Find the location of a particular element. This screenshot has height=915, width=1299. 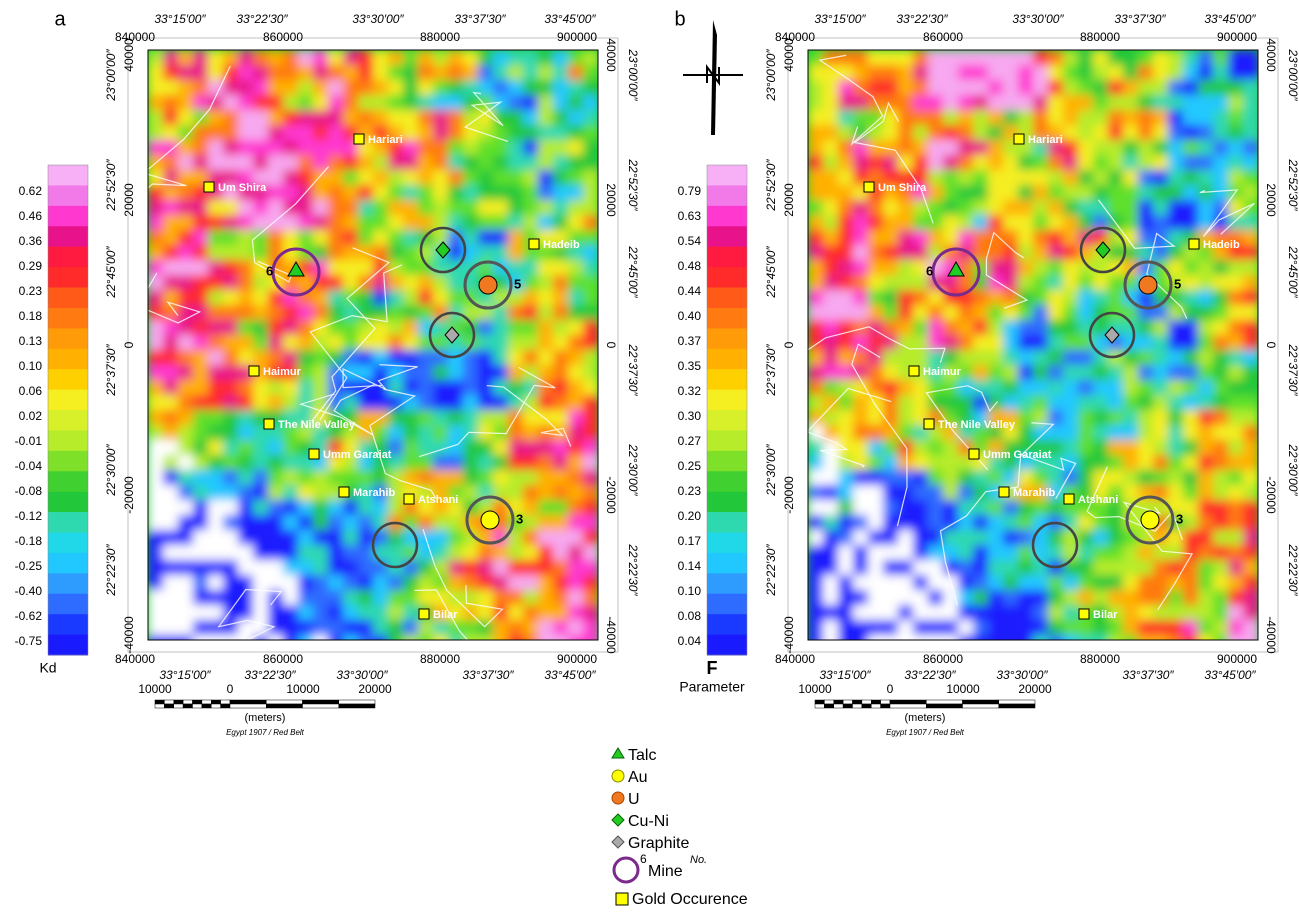

longitude-label-bottom: 33°45′00″ is located at coordinates (570, 675).